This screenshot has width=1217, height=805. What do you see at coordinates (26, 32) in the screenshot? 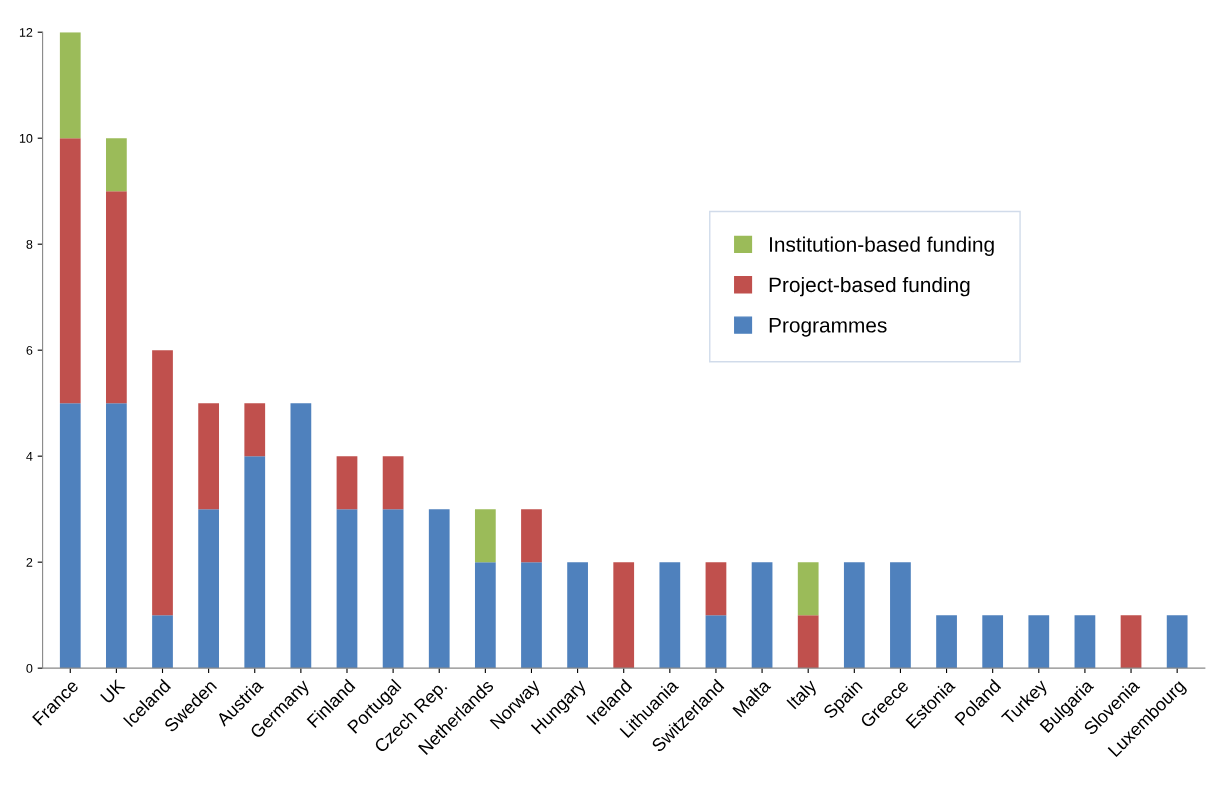
I see `y-tick-label: 12` at bounding box center [26, 32].